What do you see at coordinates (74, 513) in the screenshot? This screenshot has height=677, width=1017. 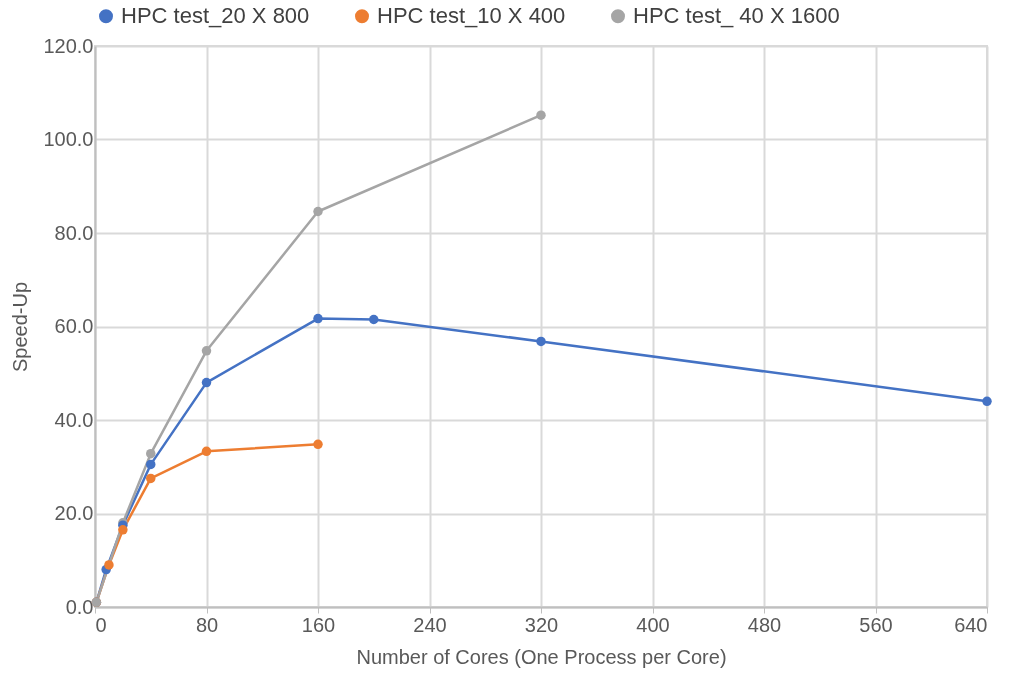 I see `y-tick-label: 20.0` at bounding box center [74, 513].